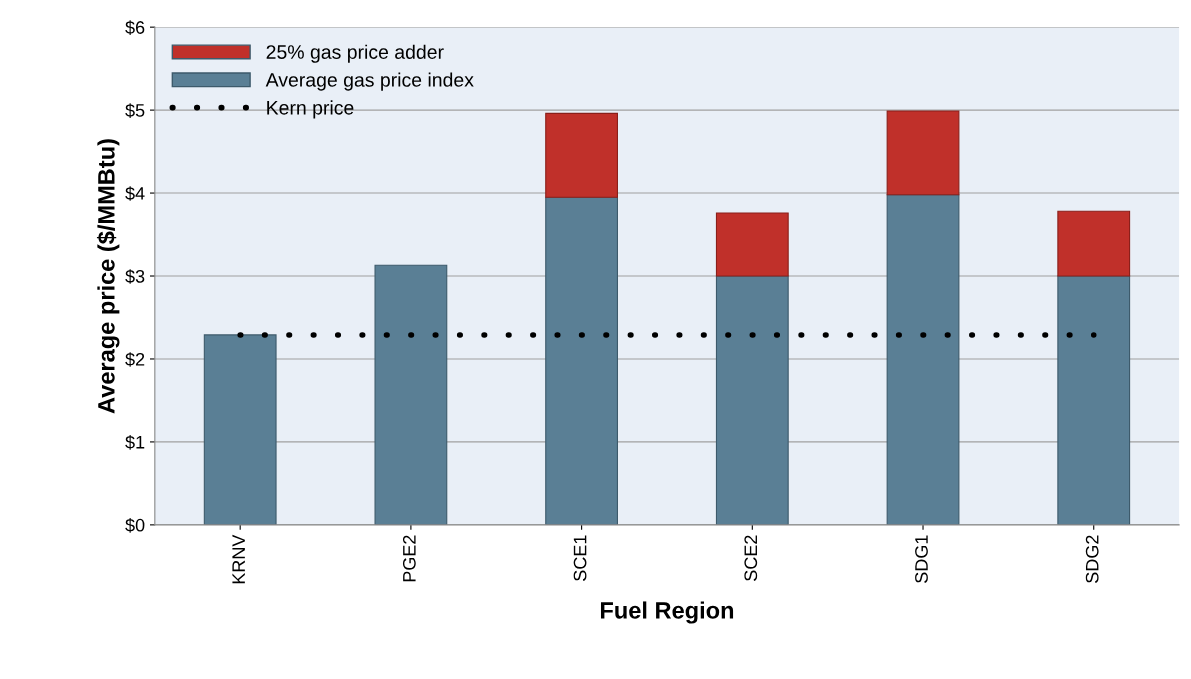  Describe the element at coordinates (135, 442) in the screenshot. I see `y-tick-label: $1` at that location.